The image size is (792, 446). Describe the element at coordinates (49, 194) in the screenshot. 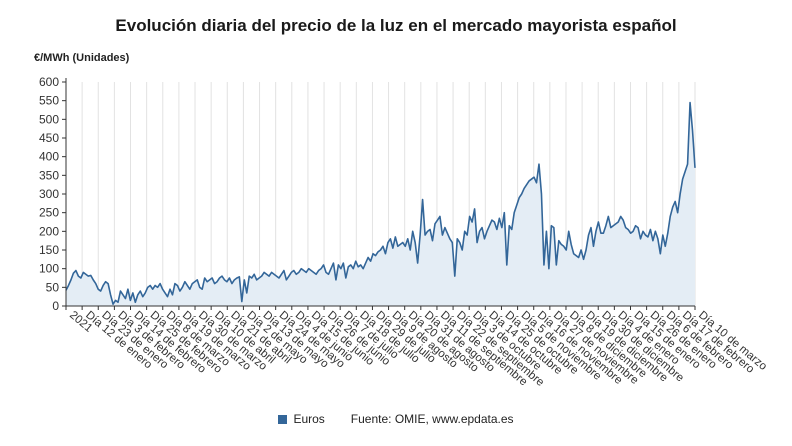

I see `y-tick-label: 300` at that location.